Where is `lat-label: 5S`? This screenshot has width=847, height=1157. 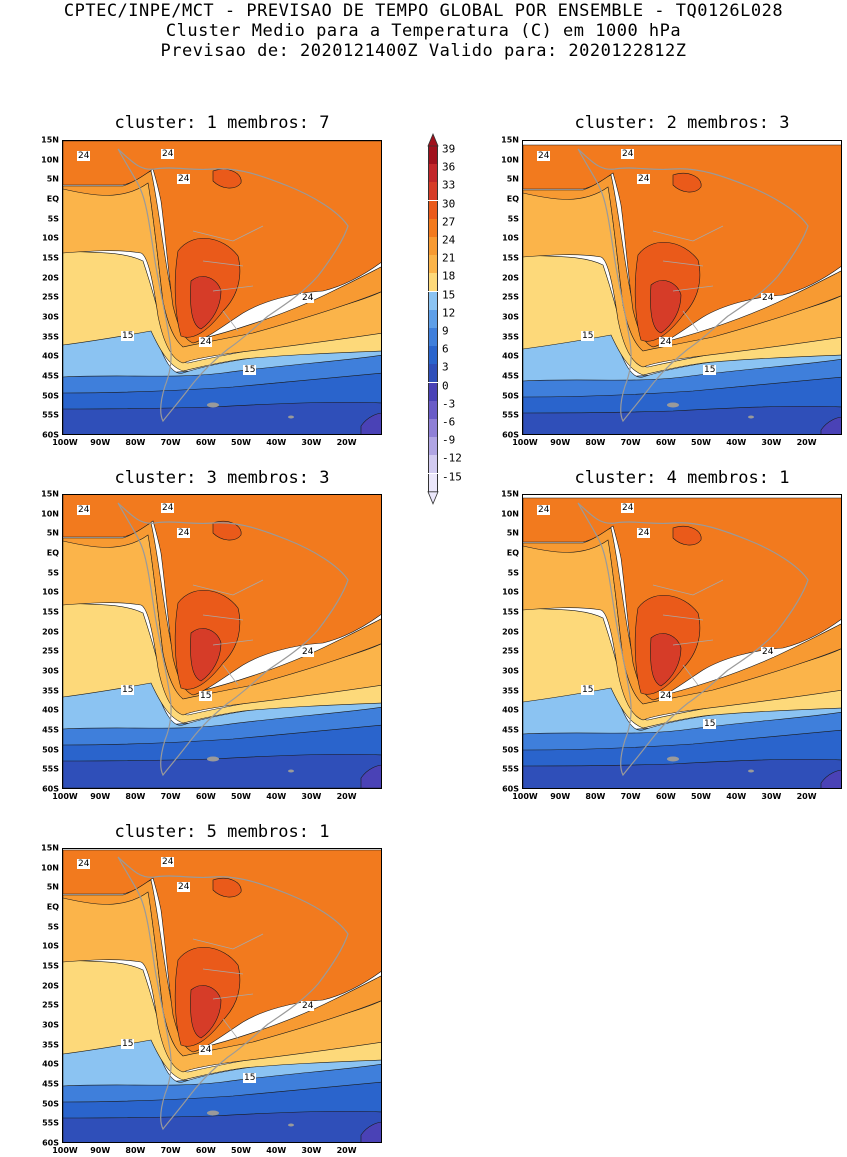
lat-label: 5S is located at coordinates (53, 927).